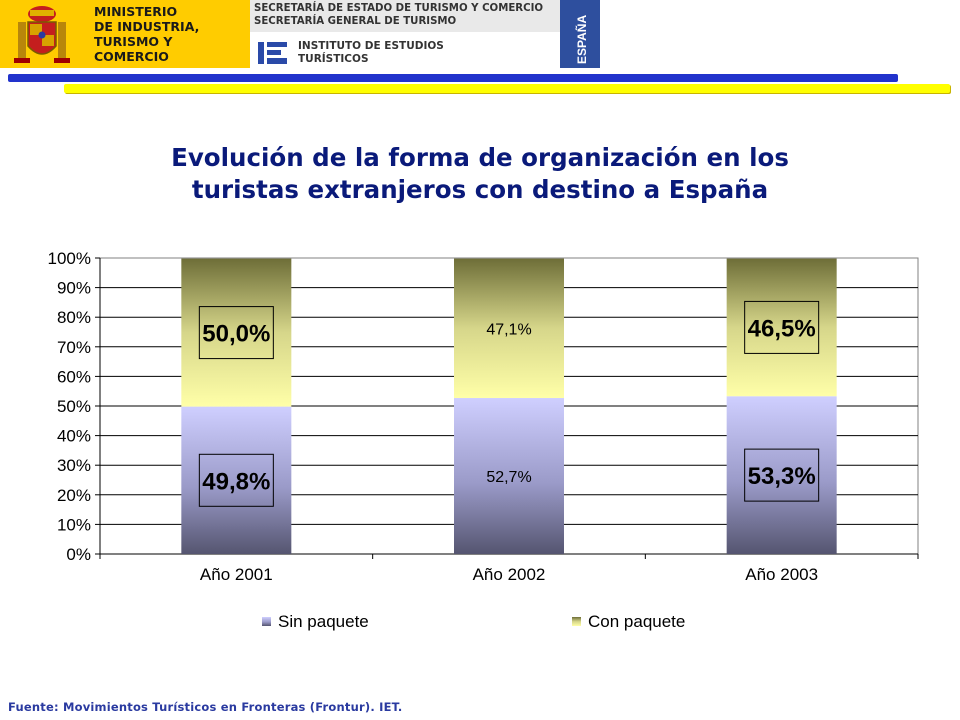  What do you see at coordinates (74, 495) in the screenshot?
I see `y-tick-label: 20%` at bounding box center [74, 495].